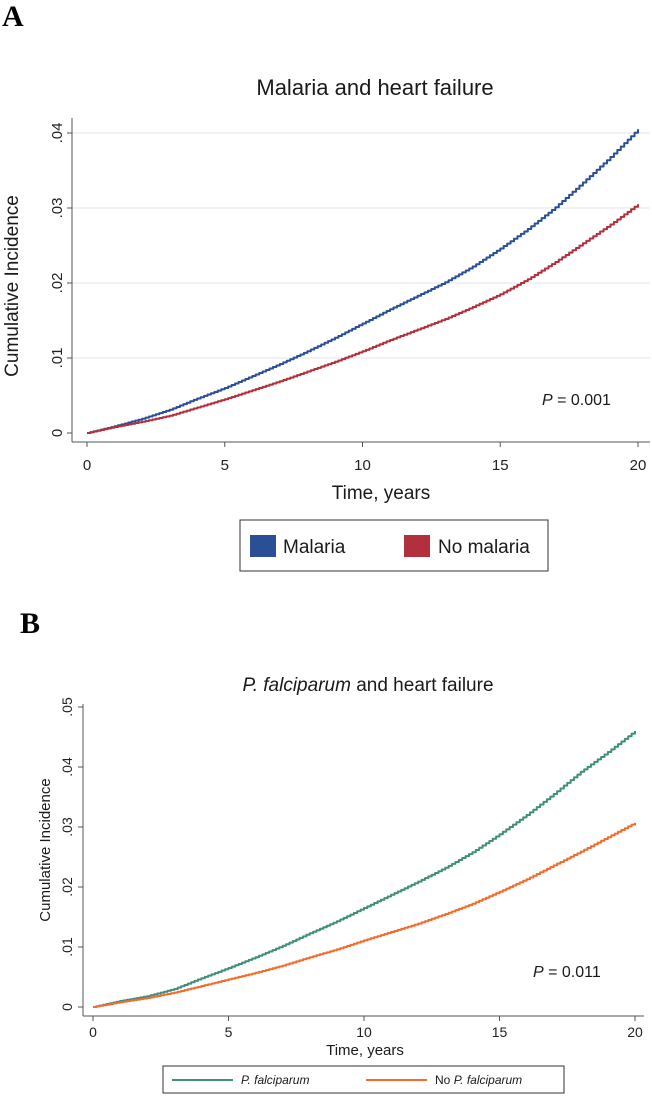 Image resolution: width=652 pixels, height=1098 pixels. Describe the element at coordinates (484, 547) in the screenshot. I see `legend-label-no-malaria: No malaria` at that location.